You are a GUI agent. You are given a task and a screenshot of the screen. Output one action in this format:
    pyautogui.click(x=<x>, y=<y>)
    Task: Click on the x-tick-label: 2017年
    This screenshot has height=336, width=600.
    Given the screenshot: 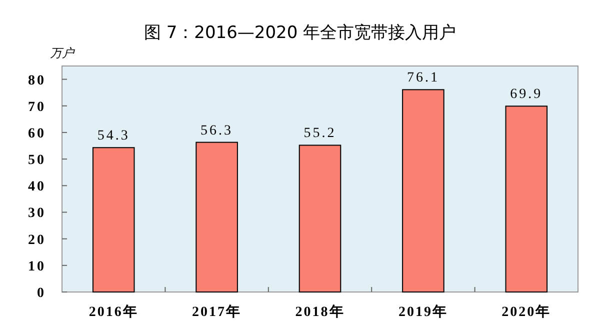 What is the action you would take?
    pyautogui.click(x=217, y=312)
    